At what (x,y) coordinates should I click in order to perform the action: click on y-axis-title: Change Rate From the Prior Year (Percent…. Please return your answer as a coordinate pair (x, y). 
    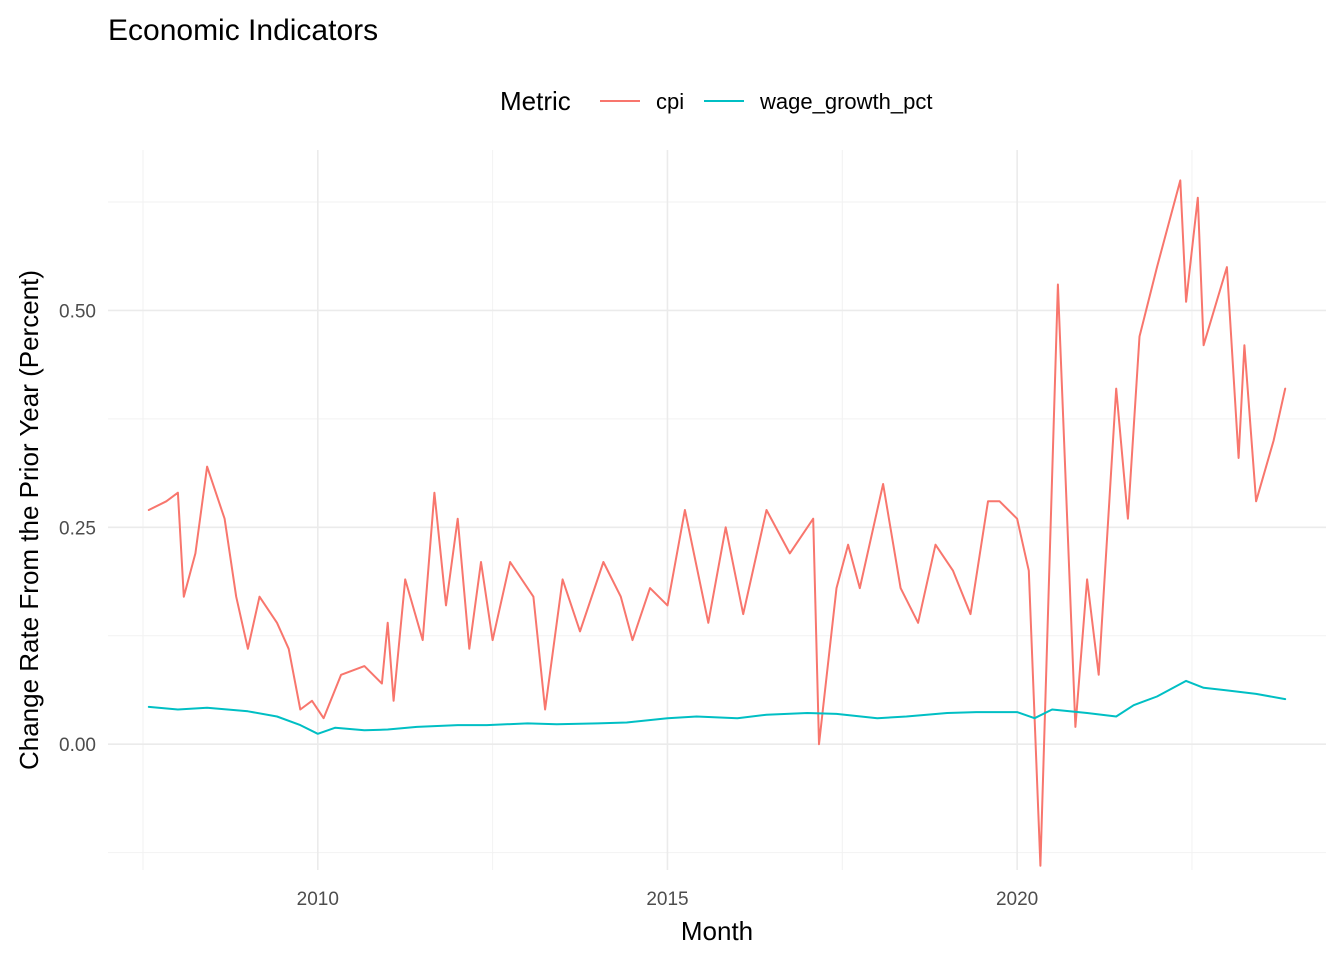
    Looking at the image, I should click on (29, 520).